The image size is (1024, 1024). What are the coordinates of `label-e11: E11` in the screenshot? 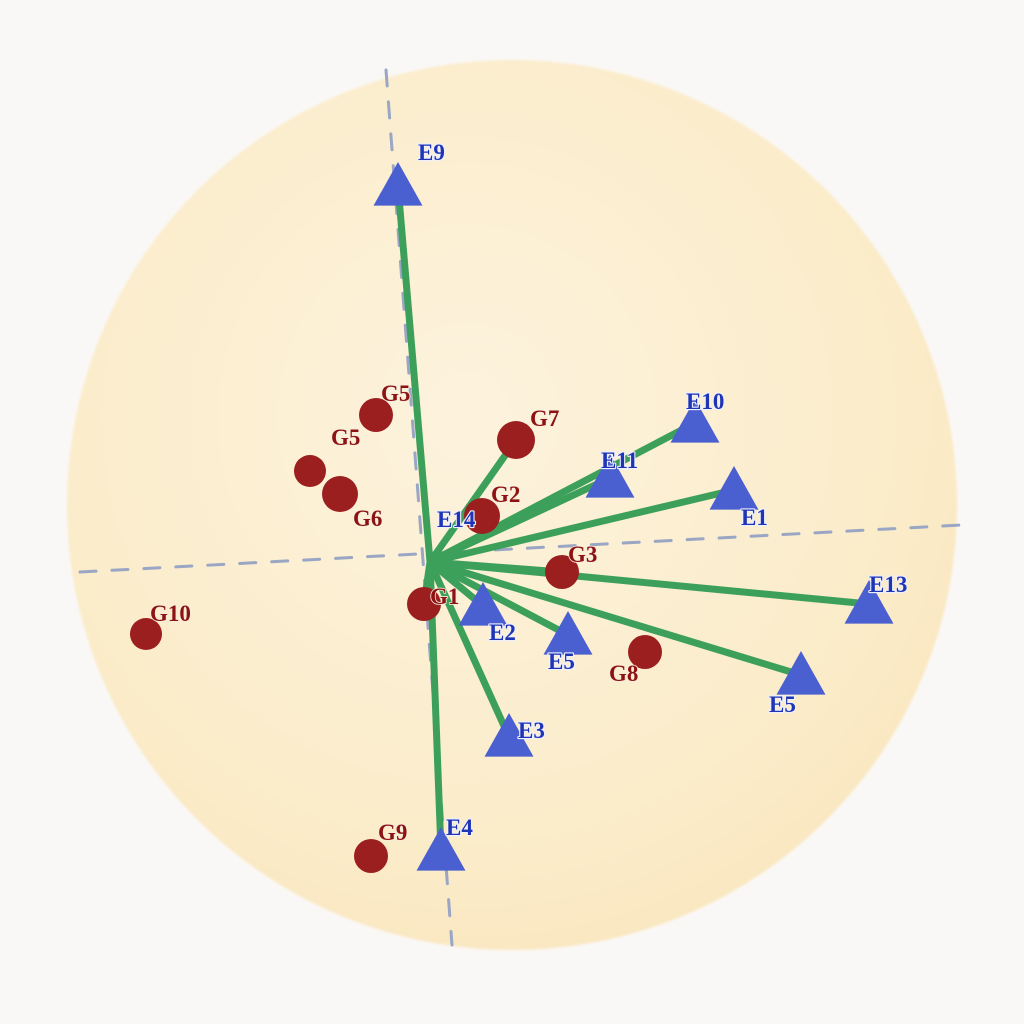 It's located at (619, 460).